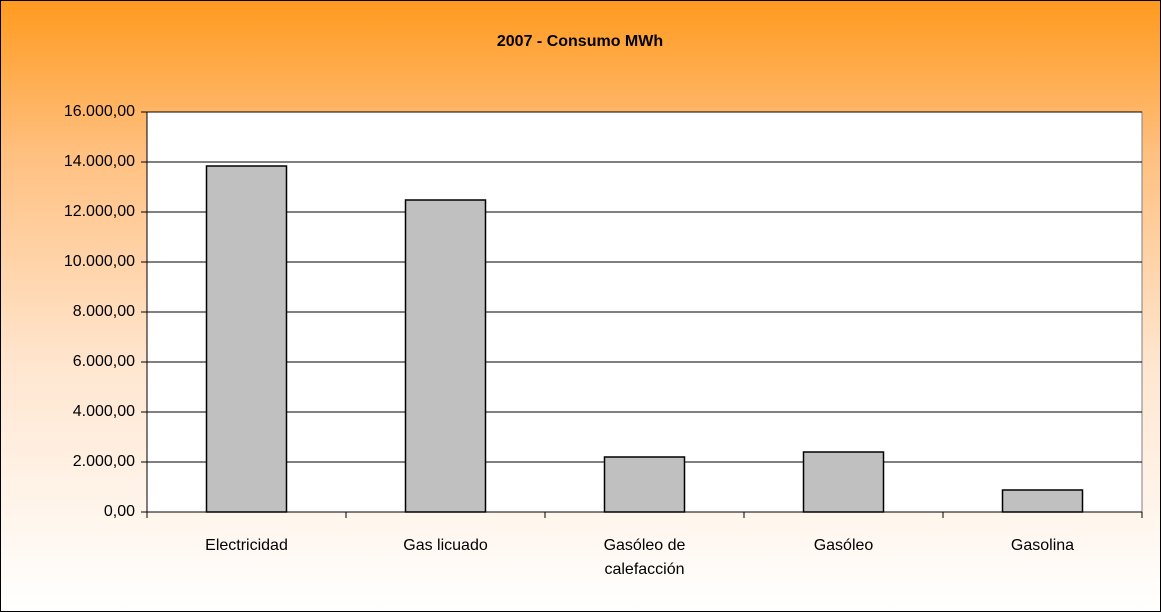 Image resolution: width=1161 pixels, height=612 pixels. Describe the element at coordinates (99, 211) in the screenshot. I see `y-tick-label: 12.000,00` at that location.